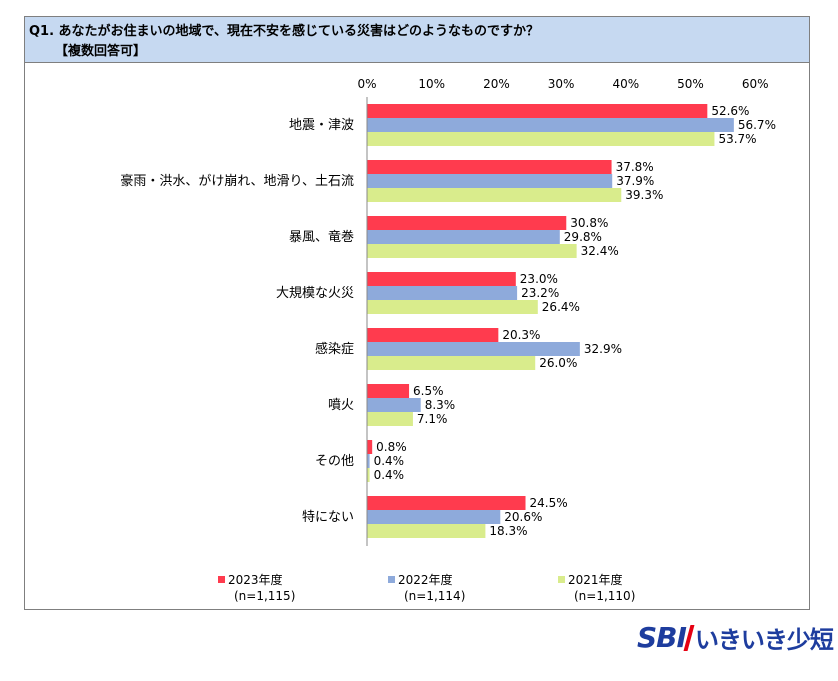 The image size is (838, 681). What do you see at coordinates (589, 223) in the screenshot?
I see `data-label: 30.8%` at bounding box center [589, 223].